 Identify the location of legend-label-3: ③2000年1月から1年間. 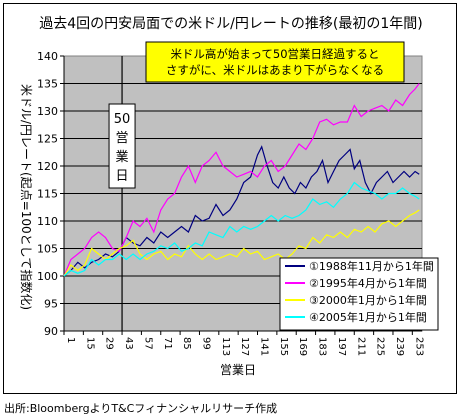
(368, 300).